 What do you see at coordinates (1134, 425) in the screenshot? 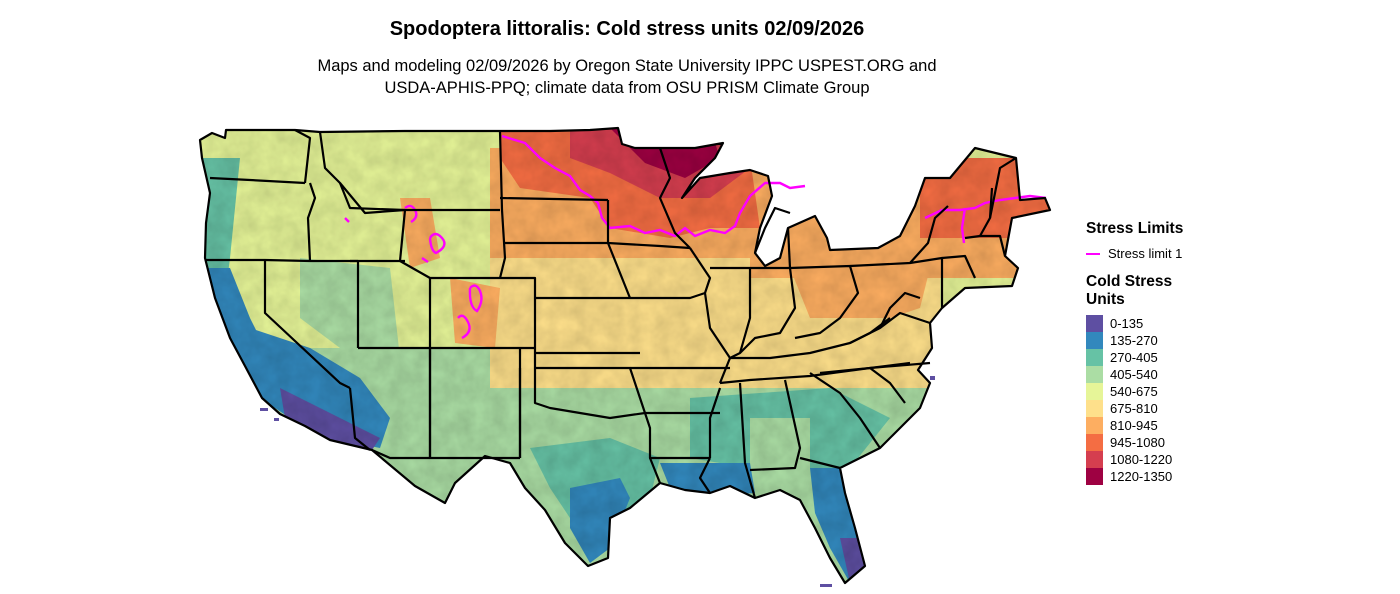
I see `legend-bin-label: 810-945` at bounding box center [1134, 425].